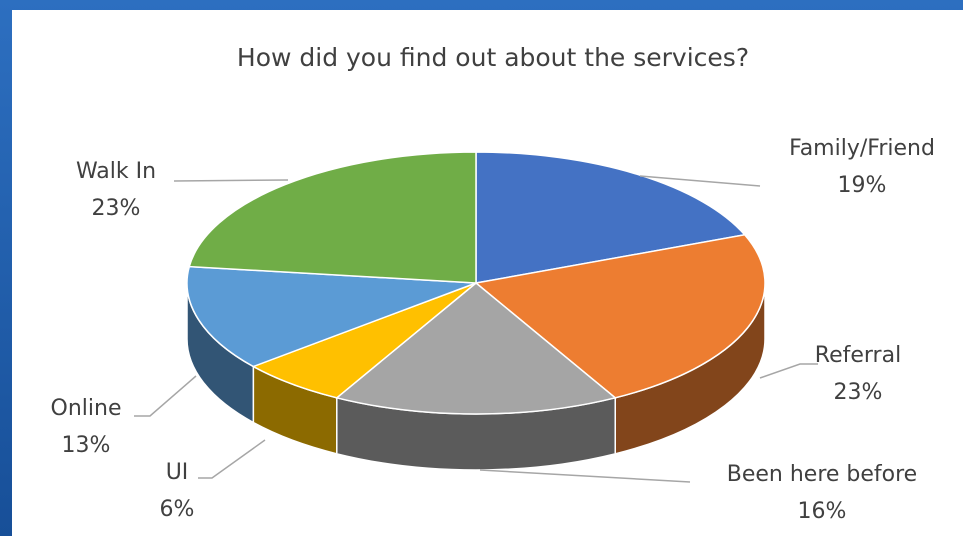 Image resolution: width=963 pixels, height=536 pixels. Describe the element at coordinates (86, 445) in the screenshot. I see `slice-percent-label: 13%` at that location.